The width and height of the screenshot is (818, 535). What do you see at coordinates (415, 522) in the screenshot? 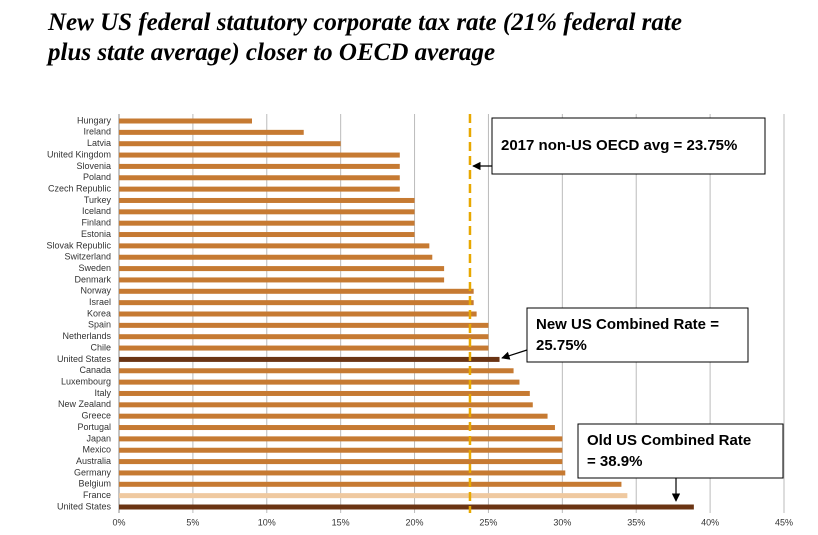
I see `x-tick-label: 20%` at bounding box center [415, 522].